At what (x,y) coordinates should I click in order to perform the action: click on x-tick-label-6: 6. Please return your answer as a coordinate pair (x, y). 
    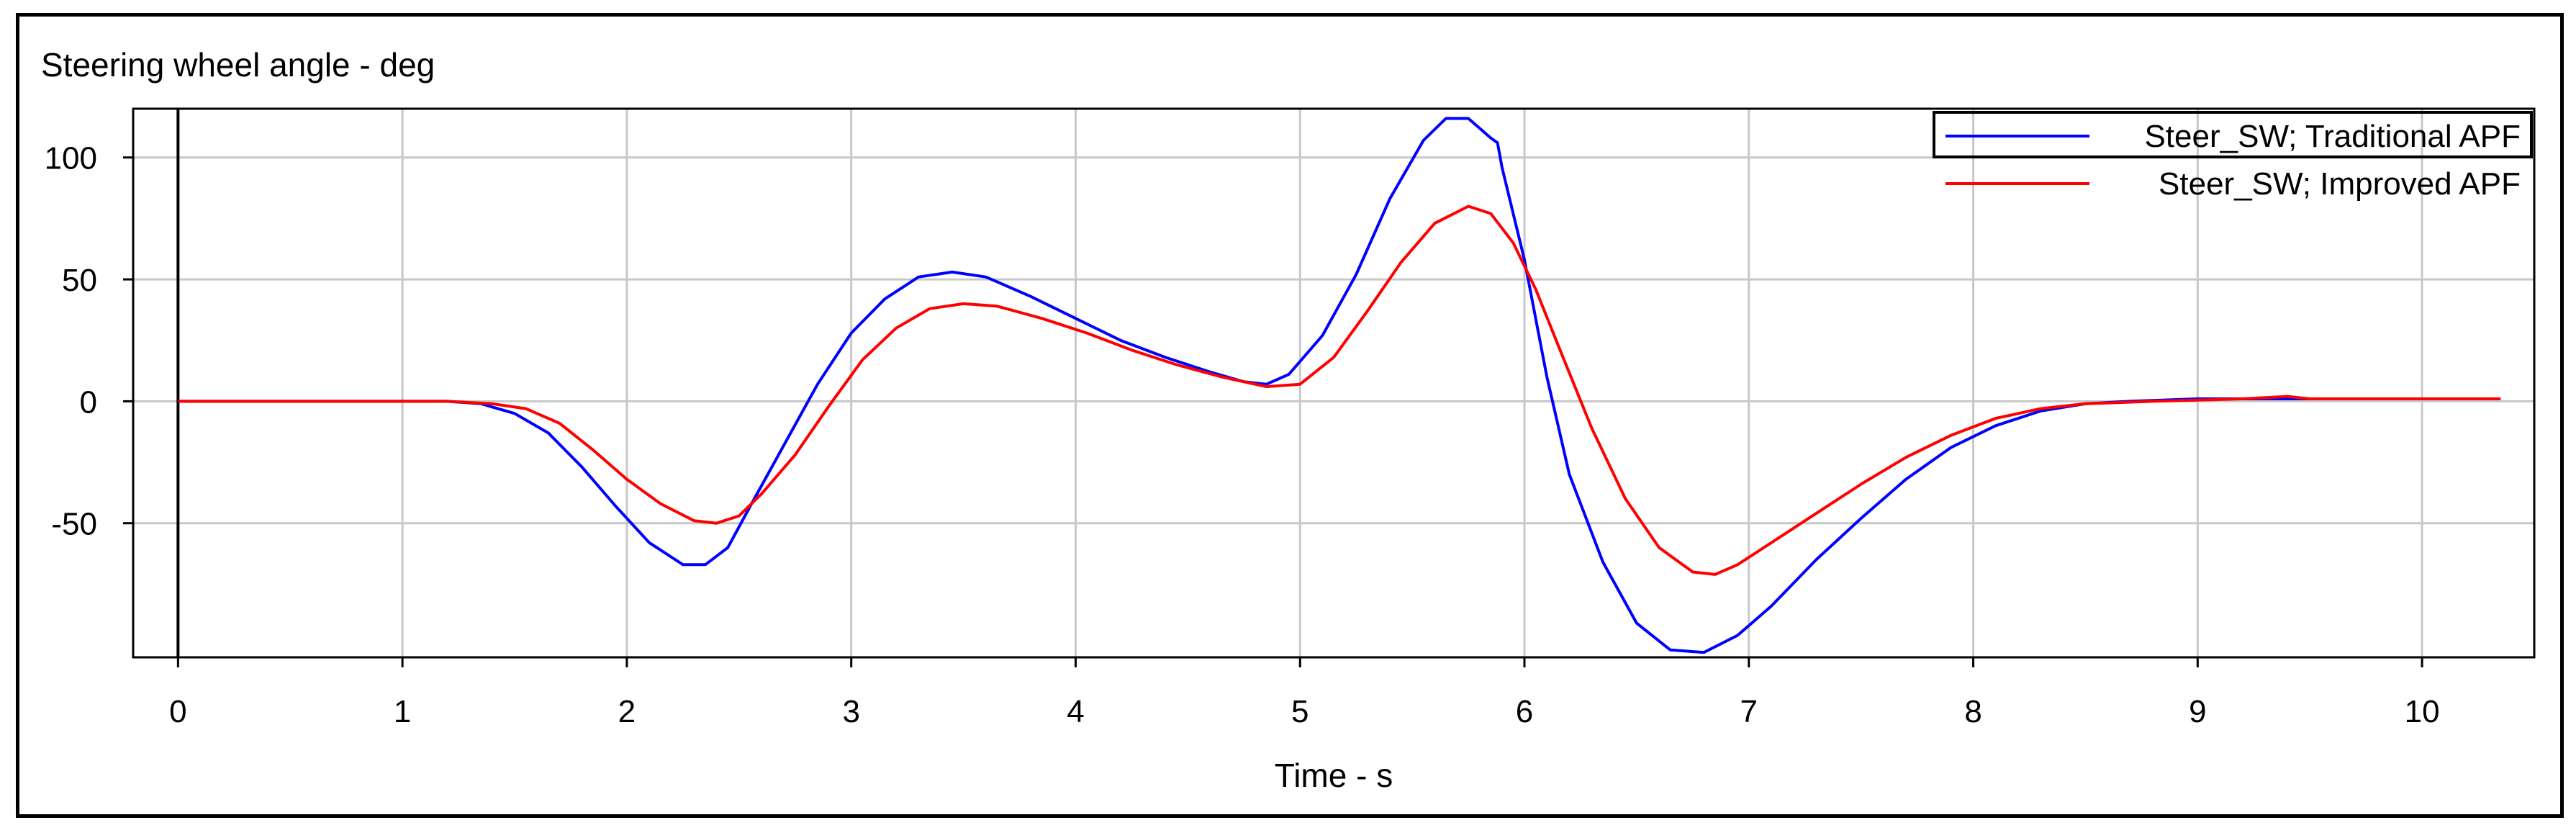
    Looking at the image, I should click on (1524, 711).